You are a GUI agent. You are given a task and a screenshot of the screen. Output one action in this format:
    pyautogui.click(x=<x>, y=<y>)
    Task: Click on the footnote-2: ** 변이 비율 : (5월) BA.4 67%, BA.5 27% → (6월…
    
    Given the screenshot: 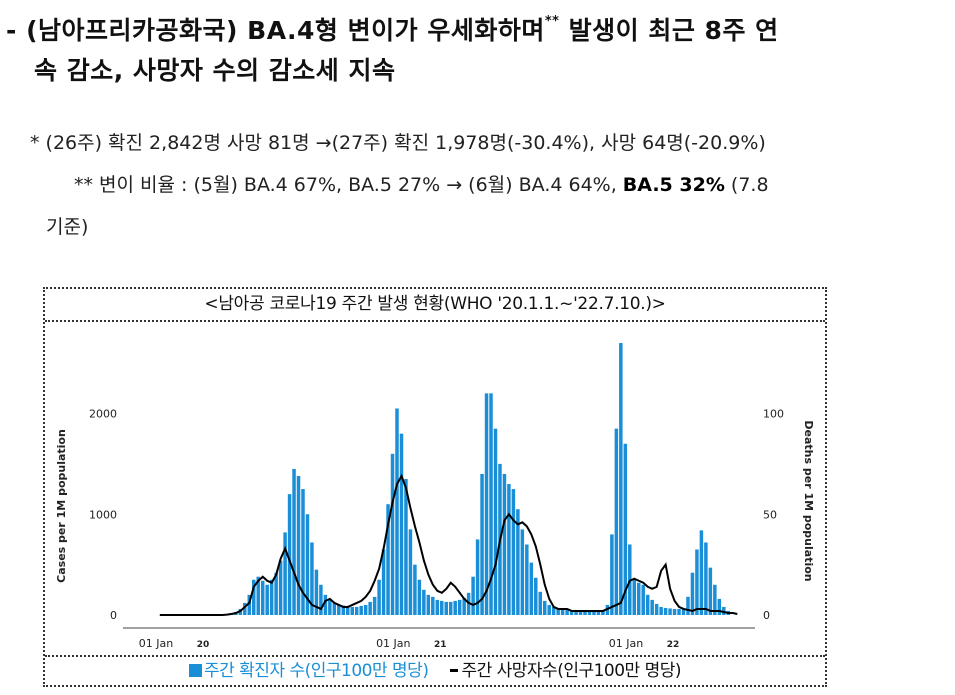 What is the action you would take?
    pyautogui.click(x=421, y=185)
    